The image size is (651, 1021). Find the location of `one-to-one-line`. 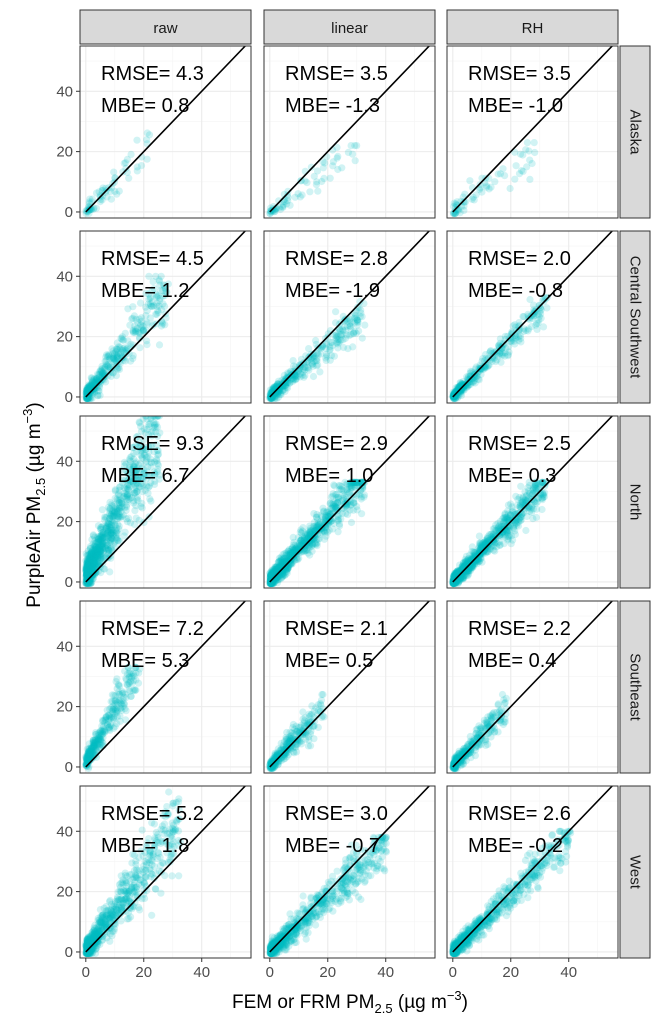

one-to-one-line is located at coordinates (532, 129).